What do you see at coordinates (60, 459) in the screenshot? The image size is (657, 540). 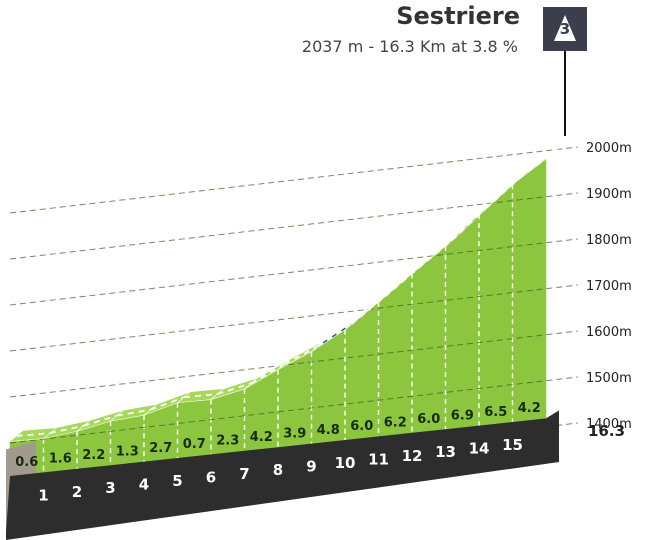 I see `gradient-label: 1.6` at bounding box center [60, 459].